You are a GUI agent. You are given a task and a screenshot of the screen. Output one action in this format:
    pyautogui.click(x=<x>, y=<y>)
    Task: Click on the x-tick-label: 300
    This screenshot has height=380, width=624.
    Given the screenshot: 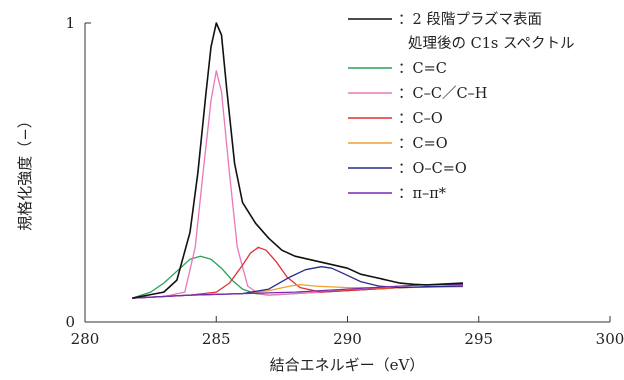 What is the action you would take?
    pyautogui.click(x=610, y=339)
    